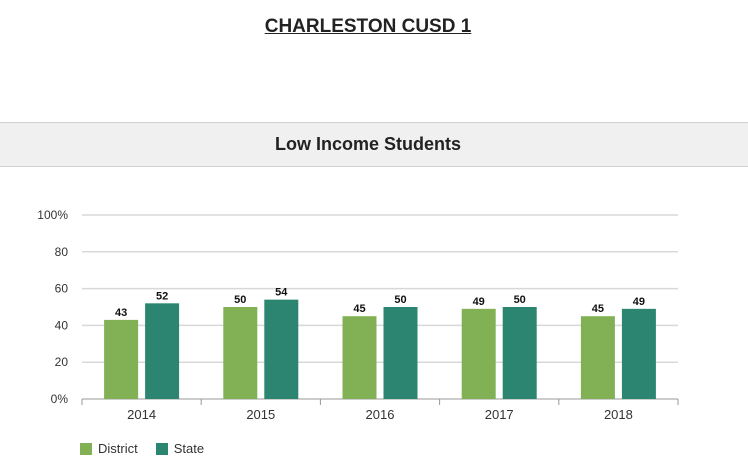 This screenshot has width=748, height=472. I want to click on data-label: 54, so click(281, 293).